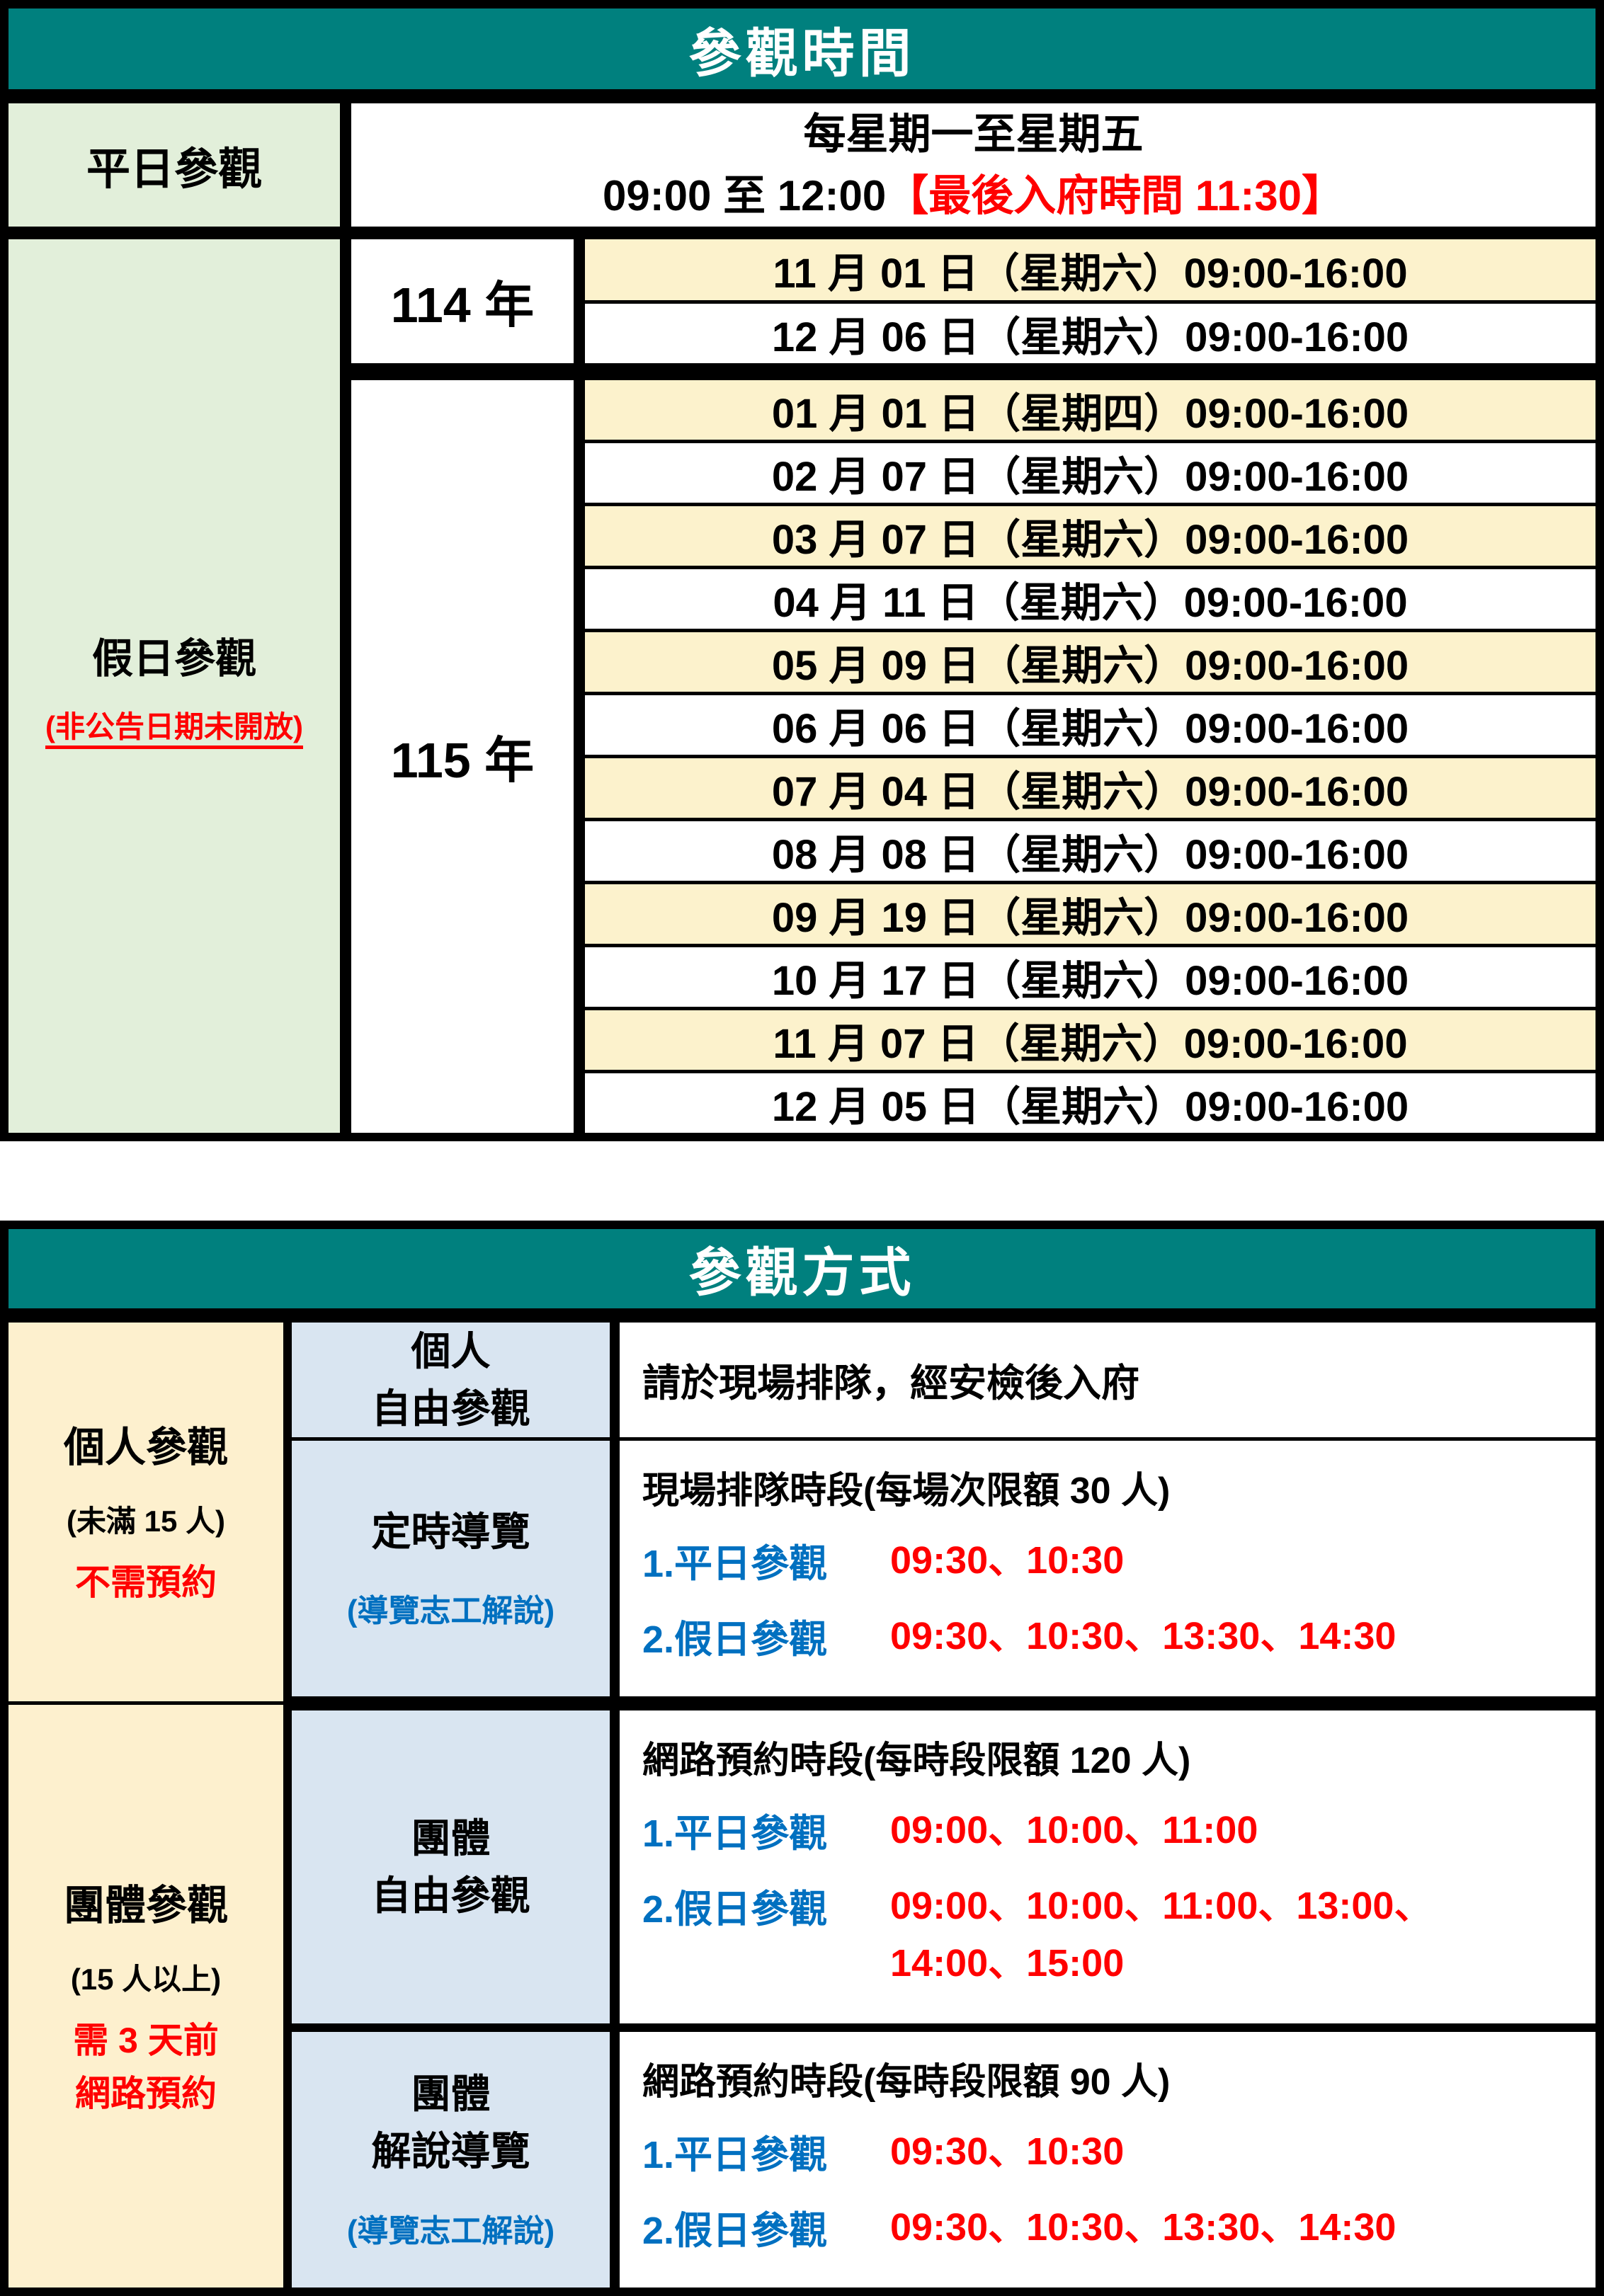 The width and height of the screenshot is (1604, 2296). I want to click on holiday-visit-note: (非公告日期未開放), so click(174, 727).